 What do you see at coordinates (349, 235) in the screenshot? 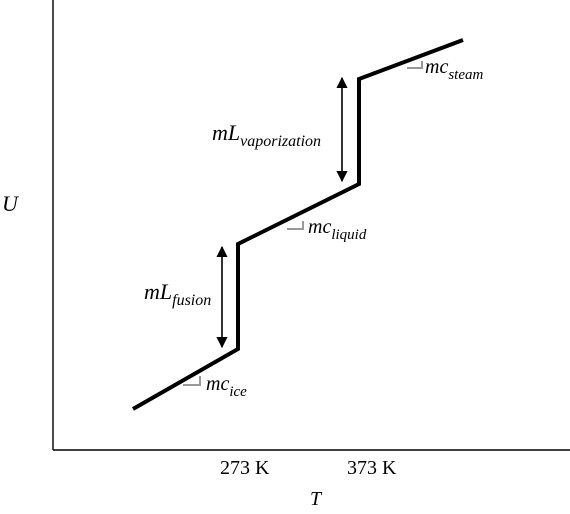
I see `label-mc-liquid-sub: liquid` at bounding box center [349, 235].